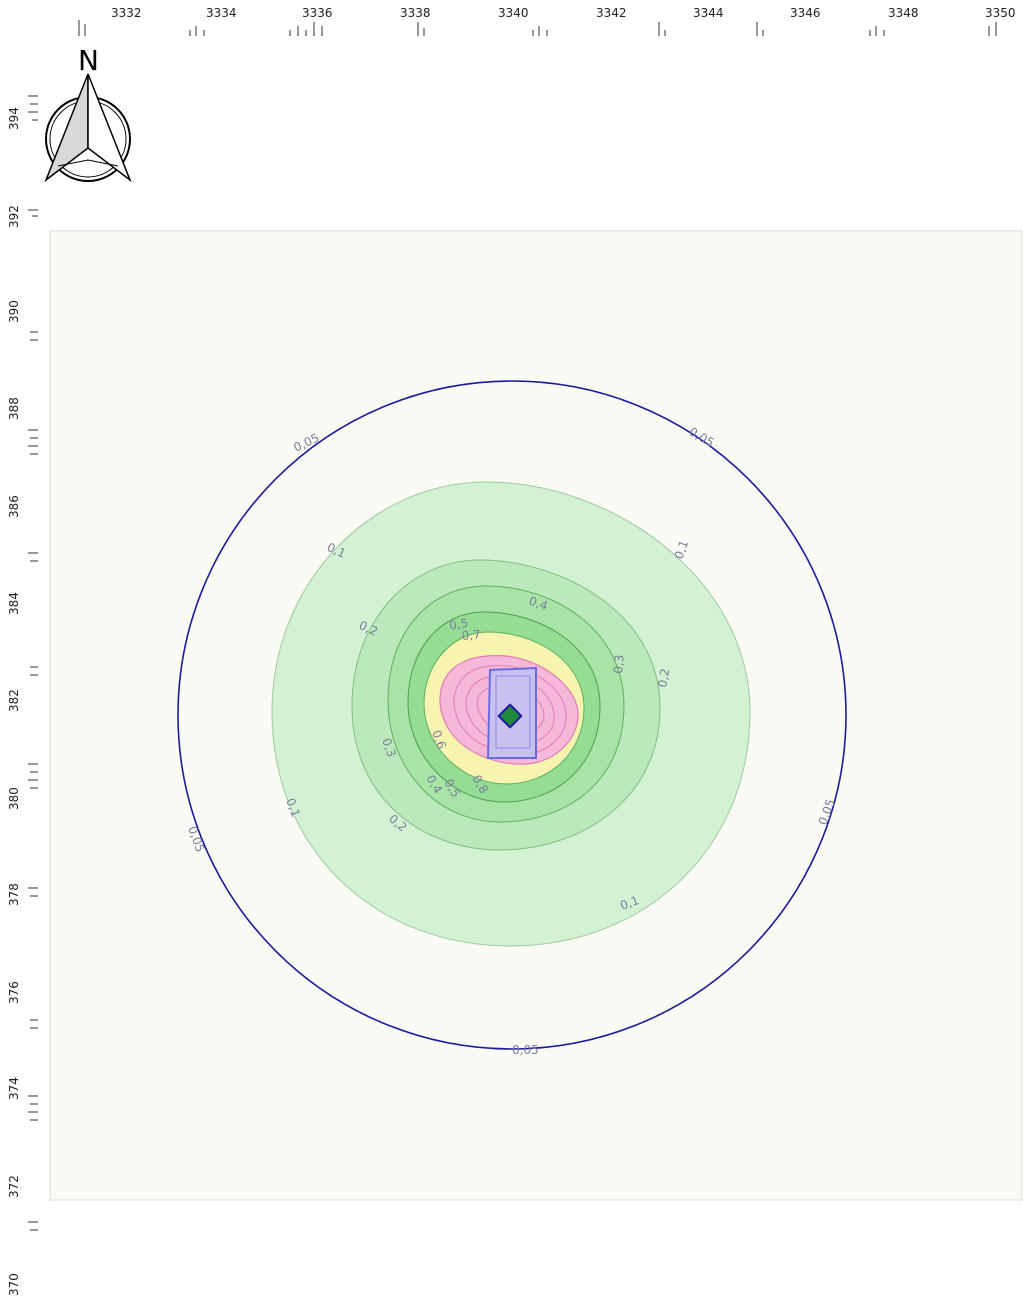  What do you see at coordinates (14, 1284) in the screenshot?
I see `y-tick-label: 370` at bounding box center [14, 1284].